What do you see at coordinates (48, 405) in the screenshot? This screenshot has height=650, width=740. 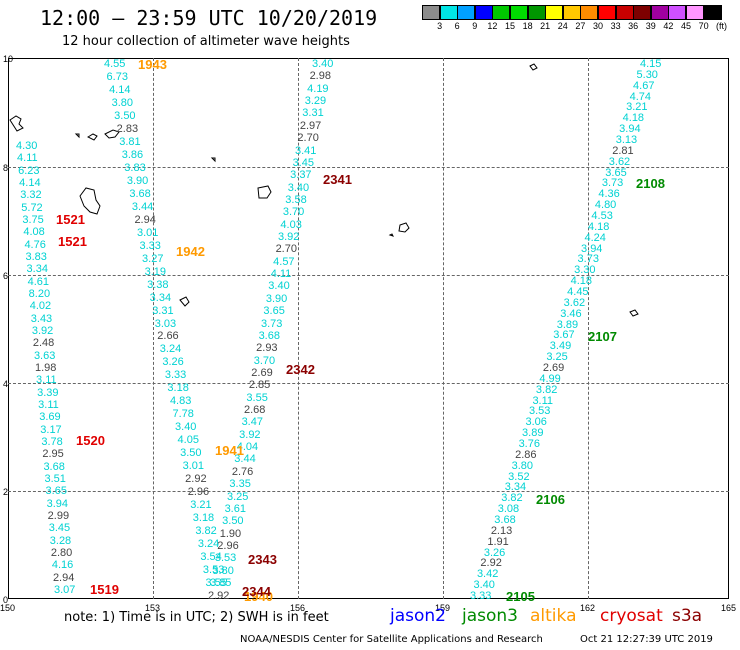 I see `wave-height-value: 3.11` at bounding box center [48, 405].